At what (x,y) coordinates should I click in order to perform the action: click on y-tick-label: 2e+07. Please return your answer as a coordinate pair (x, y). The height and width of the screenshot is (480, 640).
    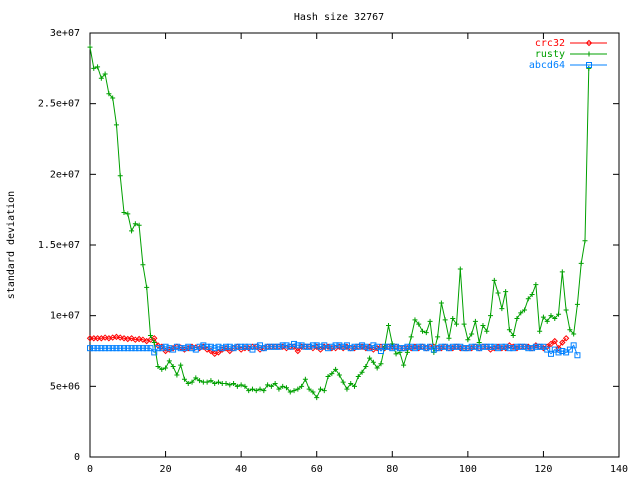
    Looking at the image, I should click on (65, 174).